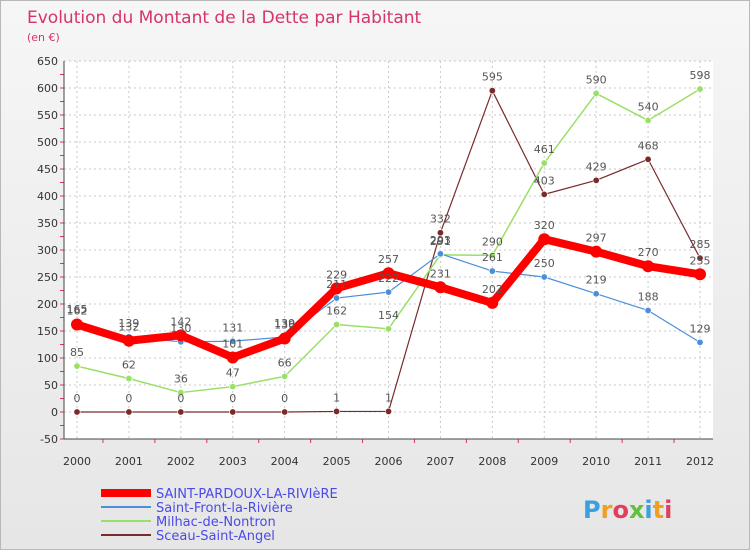 The height and width of the screenshot is (550, 750). I want to click on data-label: 211, so click(336, 284).